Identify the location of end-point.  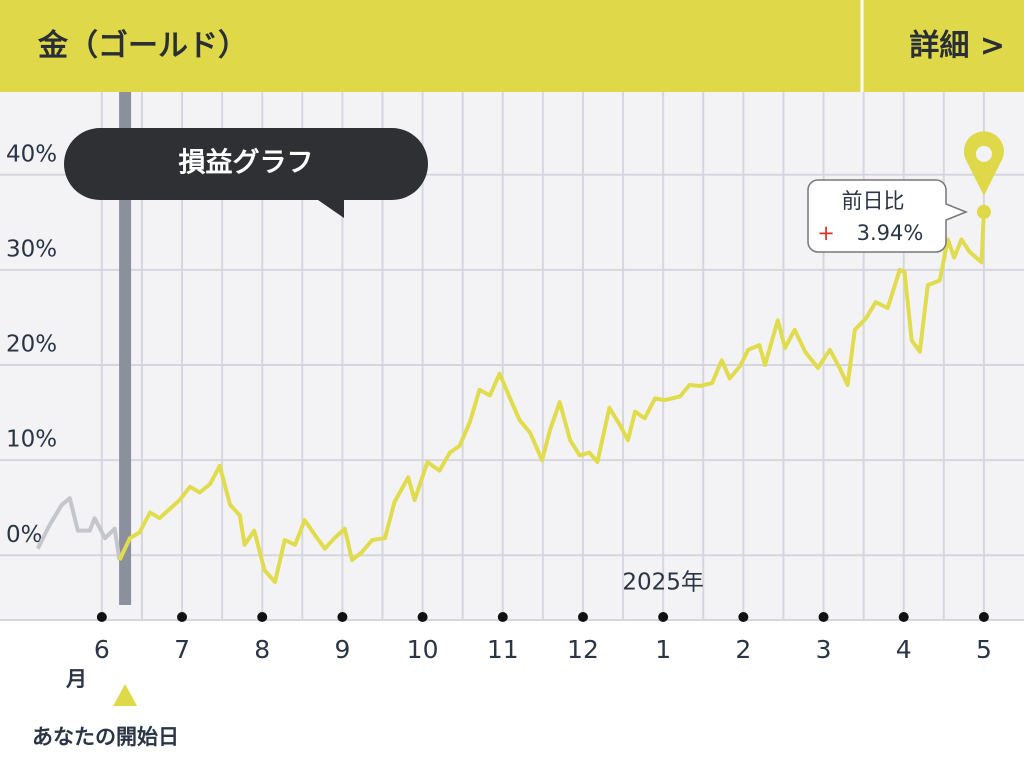
(983, 211).